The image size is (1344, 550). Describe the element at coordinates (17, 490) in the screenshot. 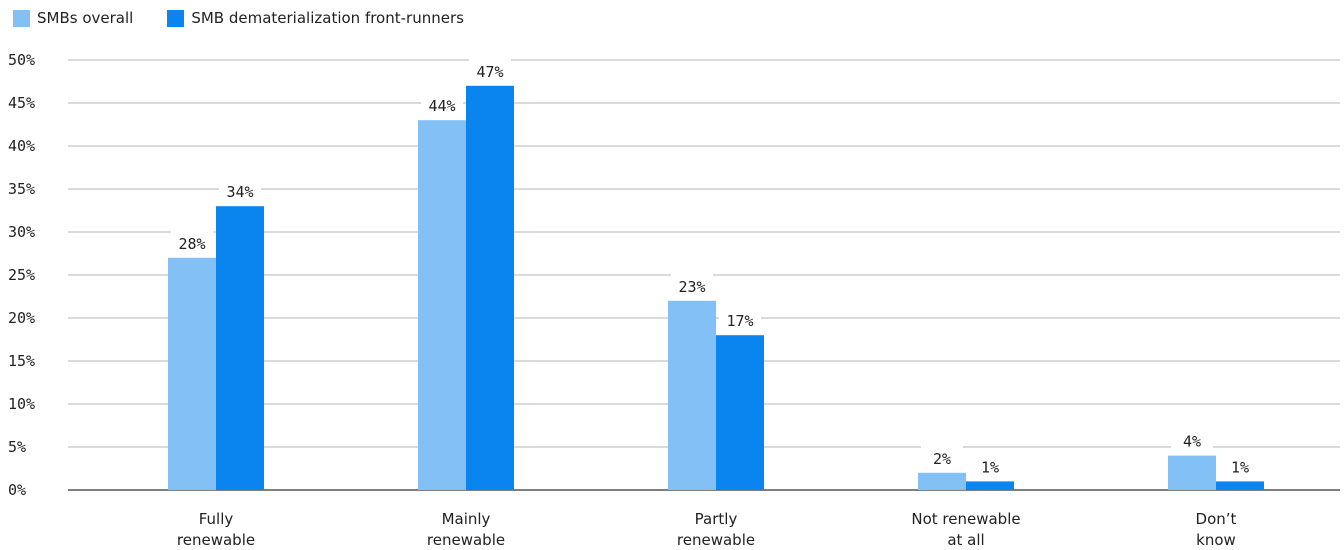

I see `y-tick-label: 0%` at that location.